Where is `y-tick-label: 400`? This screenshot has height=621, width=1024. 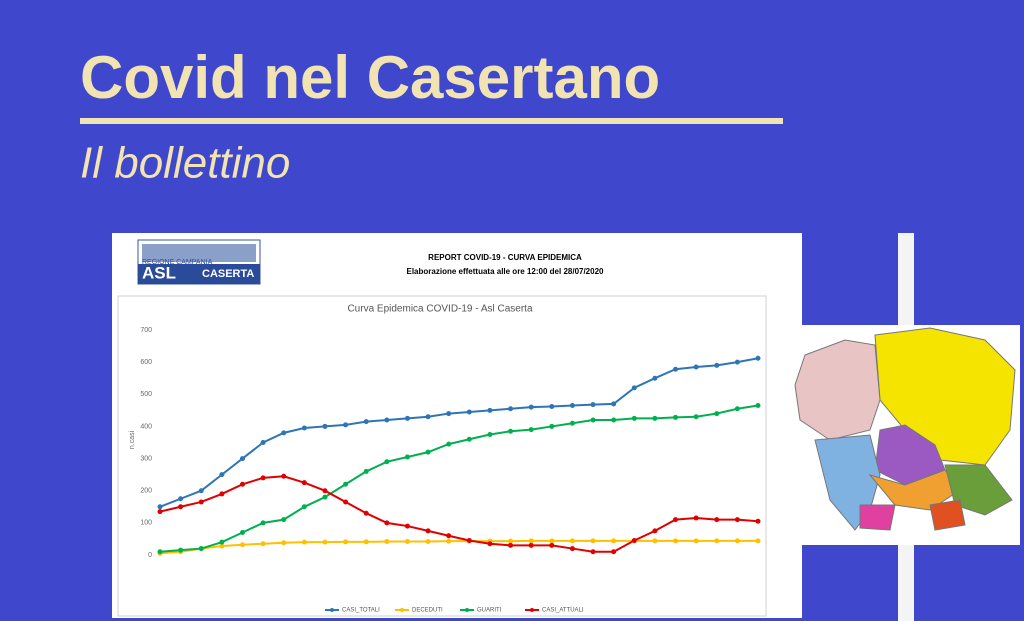 y-tick-label: 400 is located at coordinates (146, 426).